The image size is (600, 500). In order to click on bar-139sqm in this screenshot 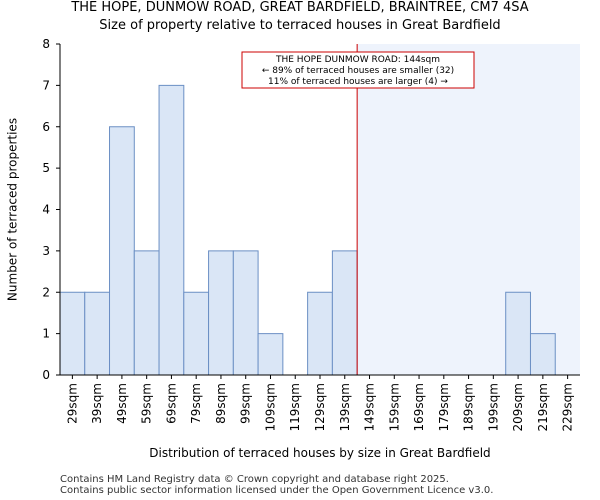, I will do `click(344, 313)`.